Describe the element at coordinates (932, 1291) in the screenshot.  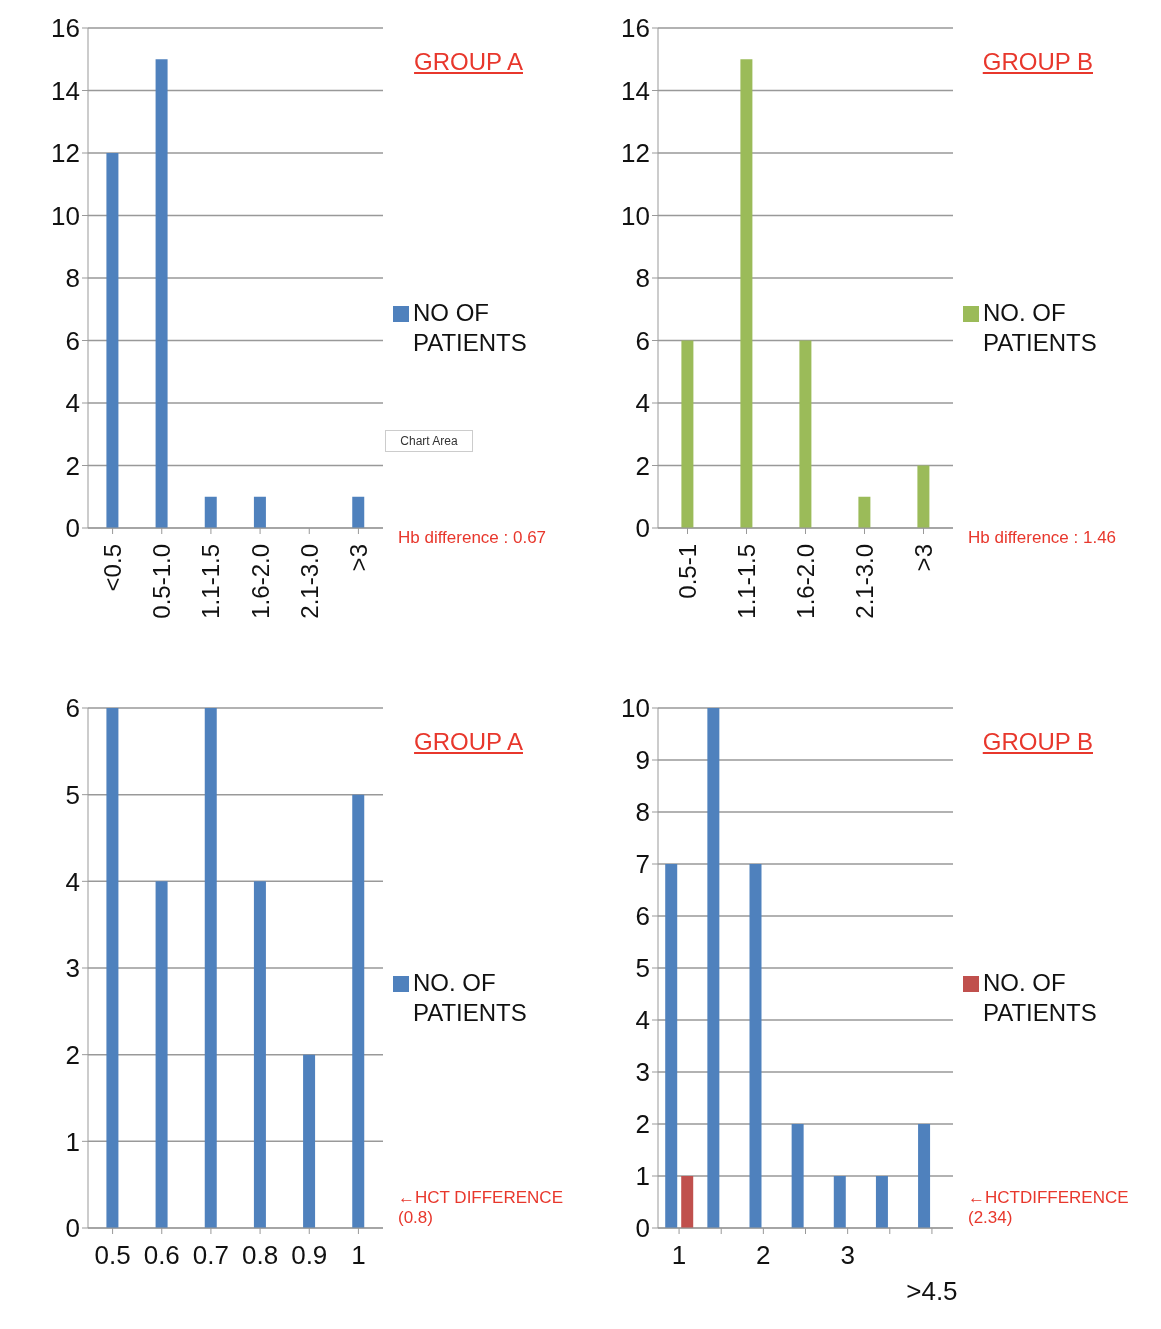
I see `x-tick-label: >4.5` at that location.